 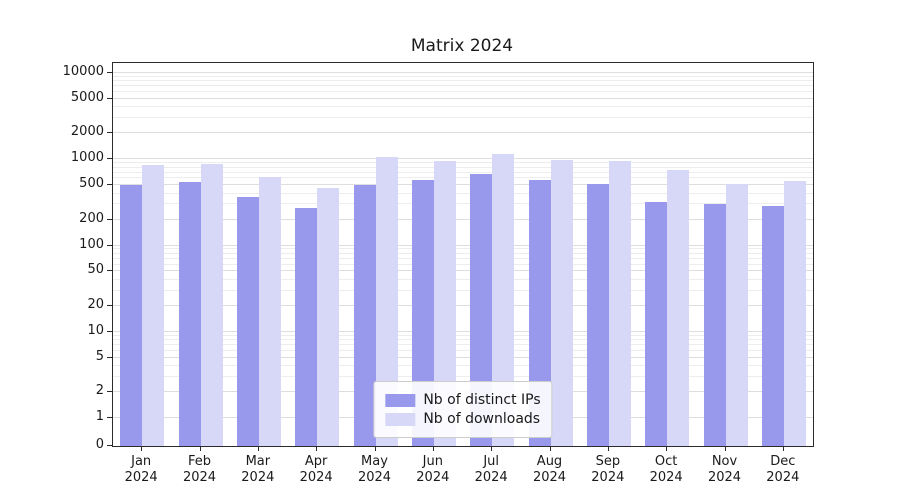 I want to click on y-tick-label: 0, so click(x=99, y=444).